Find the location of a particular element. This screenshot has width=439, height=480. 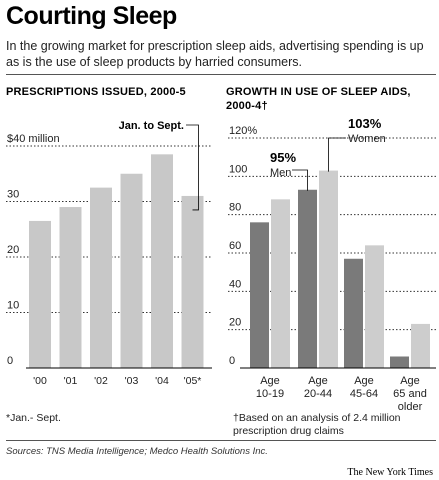

women-callout-label: Women is located at coordinates (367, 139).